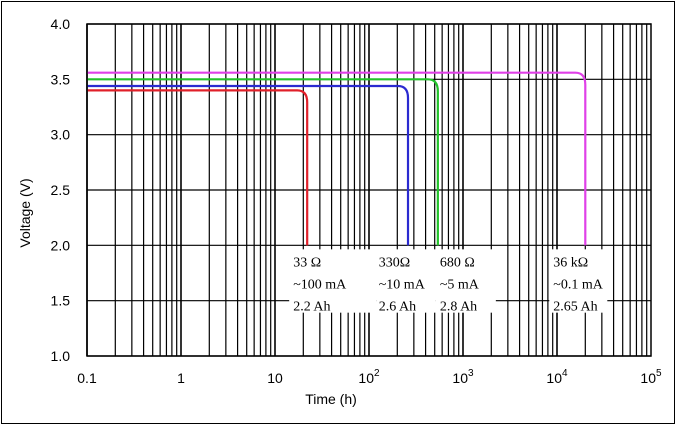 The height and width of the screenshot is (427, 678). I want to click on x-tick-label: 10⁵, so click(651, 377).